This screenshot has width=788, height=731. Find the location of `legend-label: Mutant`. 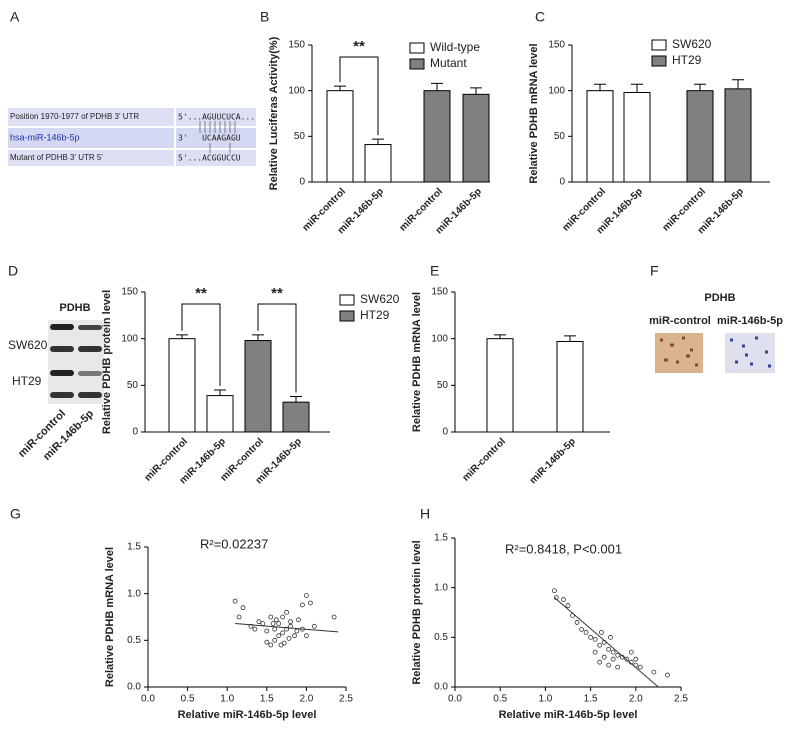

legend-label: Mutant is located at coordinates (448, 63).